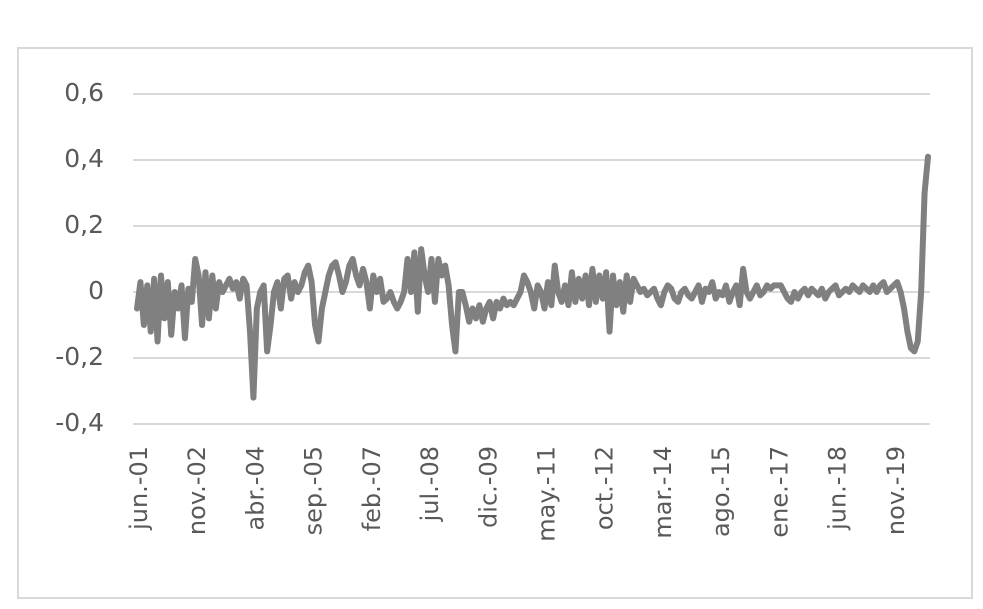  I want to click on y-tick-label: 0,2, so click(84, 224).